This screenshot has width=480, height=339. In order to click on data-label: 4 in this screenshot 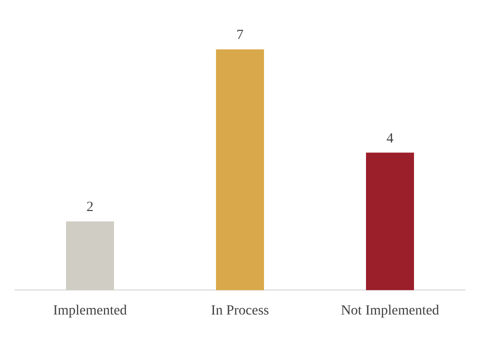, I will do `click(390, 138)`.